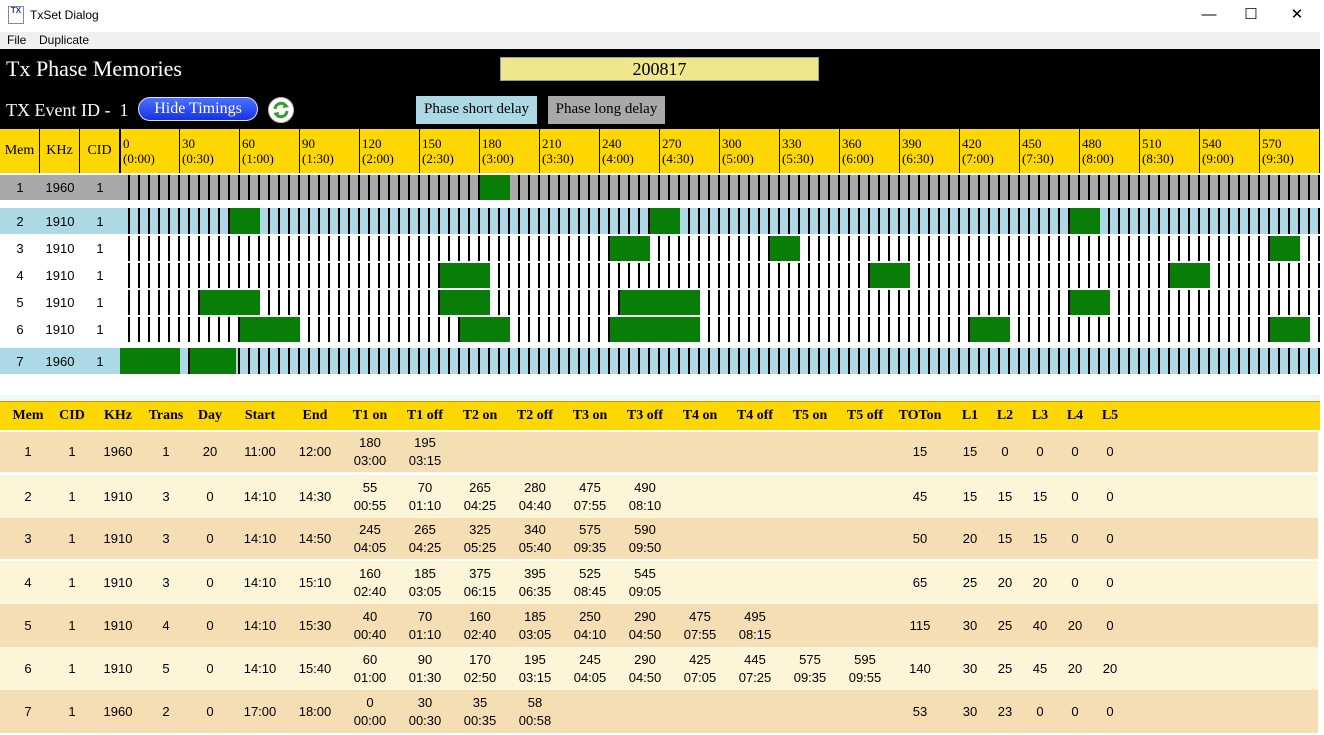 The width and height of the screenshot is (1324, 735). What do you see at coordinates (590, 547) in the screenshot?
I see `cell-timing-value: 09:35` at bounding box center [590, 547].